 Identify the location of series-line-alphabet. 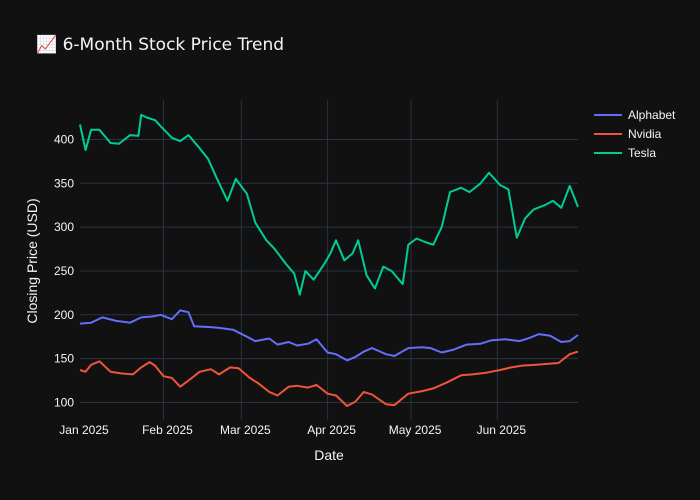
(329, 335).